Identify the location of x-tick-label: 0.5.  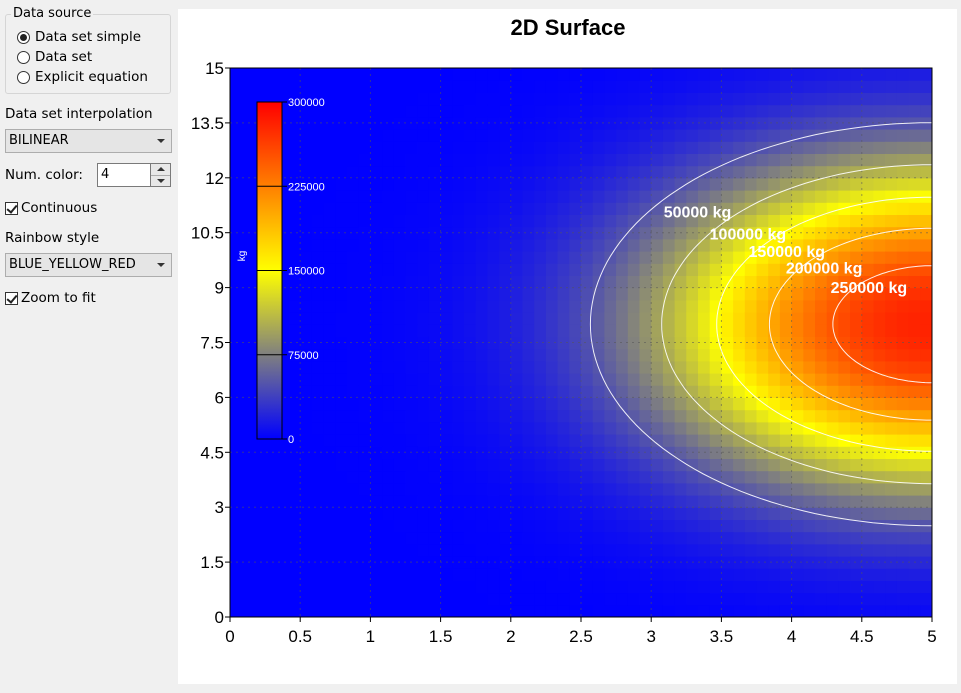
(300, 636).